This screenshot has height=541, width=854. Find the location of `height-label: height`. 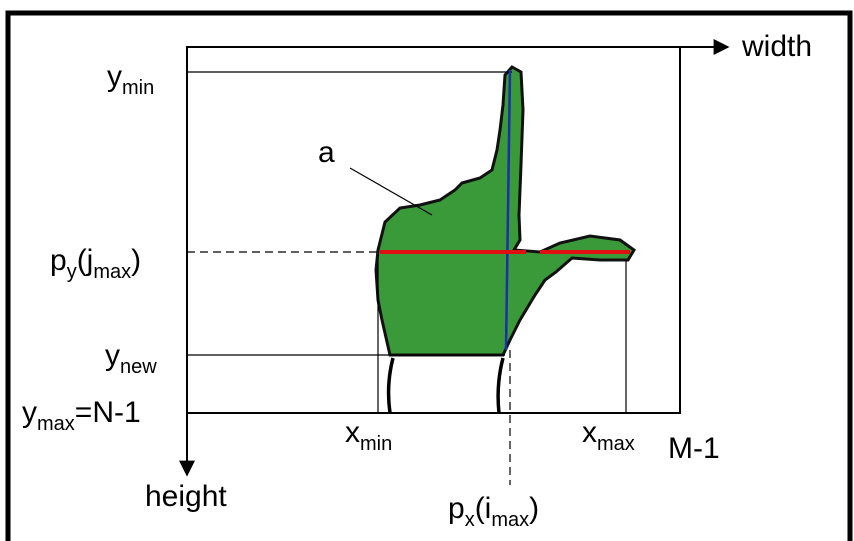

height-label: height is located at coordinates (186, 496).